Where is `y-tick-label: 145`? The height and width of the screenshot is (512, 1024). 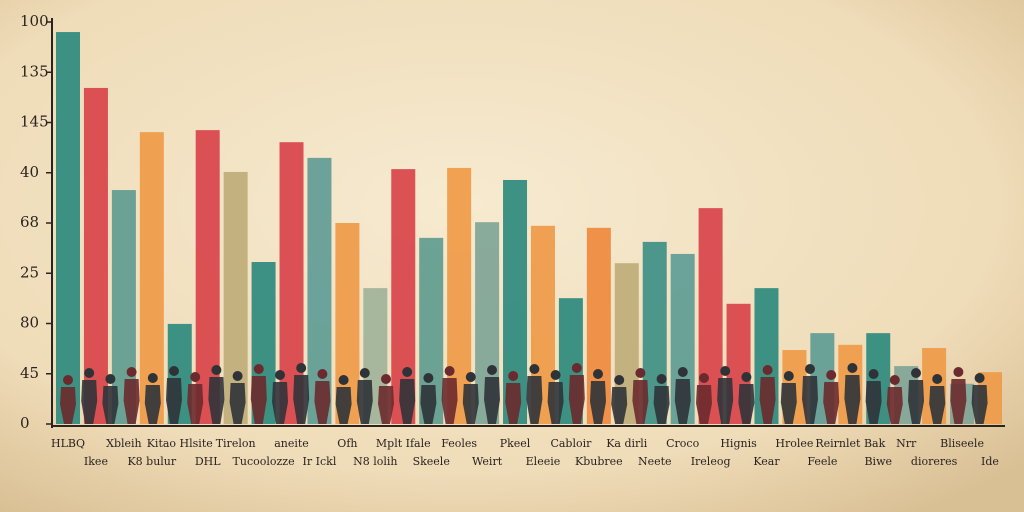 y-tick-label: 145 is located at coordinates (34, 122).